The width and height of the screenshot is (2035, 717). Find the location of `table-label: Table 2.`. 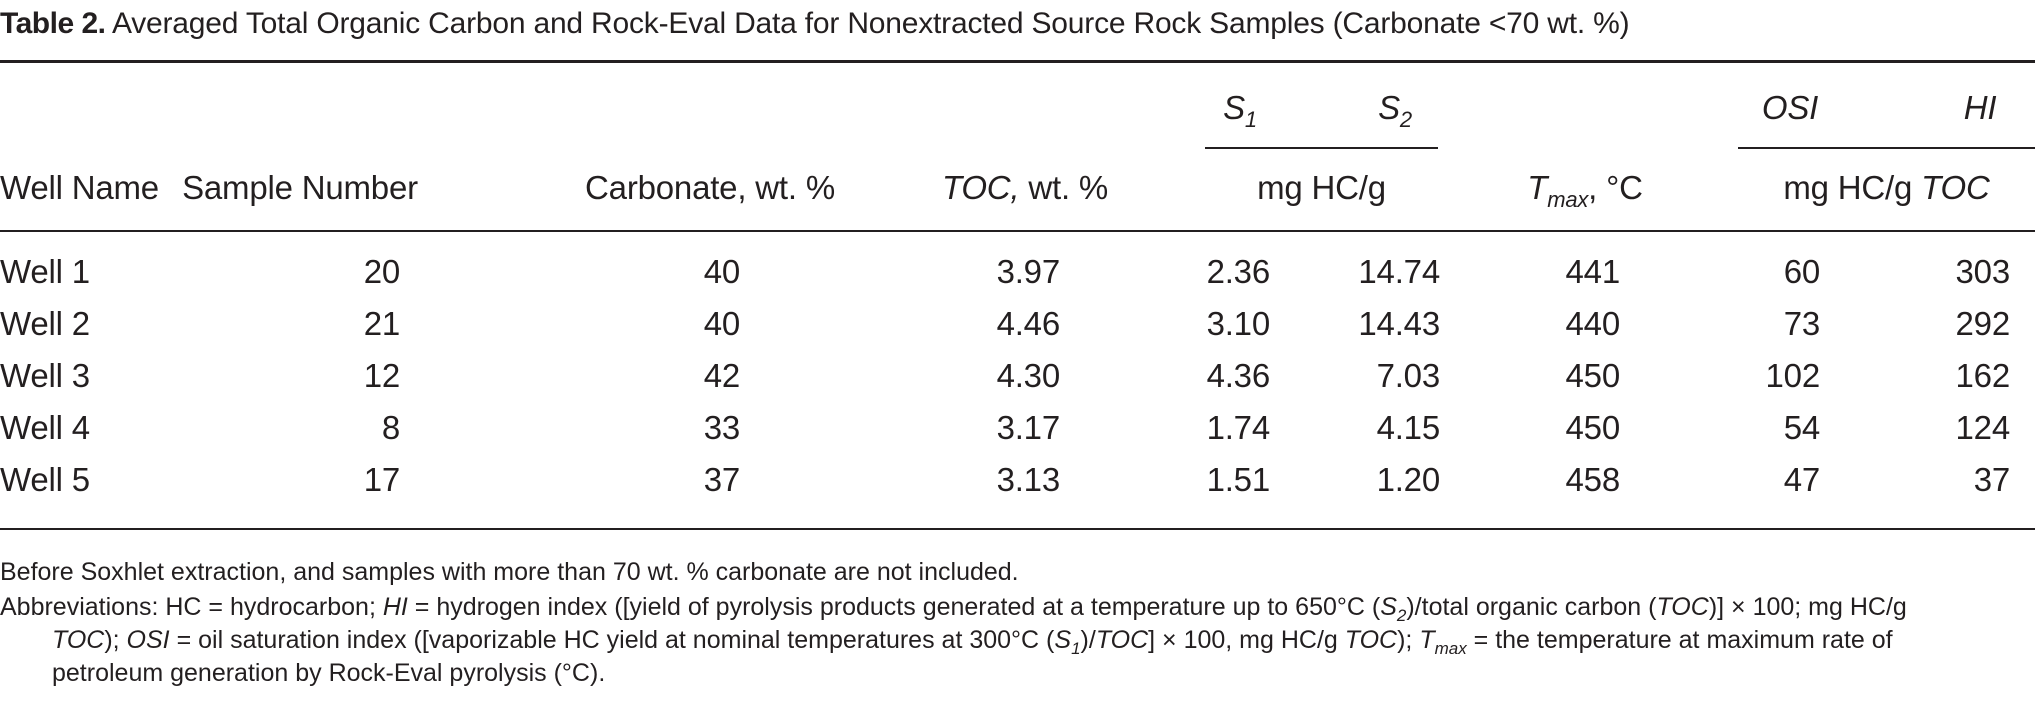

table-label: Table 2. is located at coordinates (53, 23).